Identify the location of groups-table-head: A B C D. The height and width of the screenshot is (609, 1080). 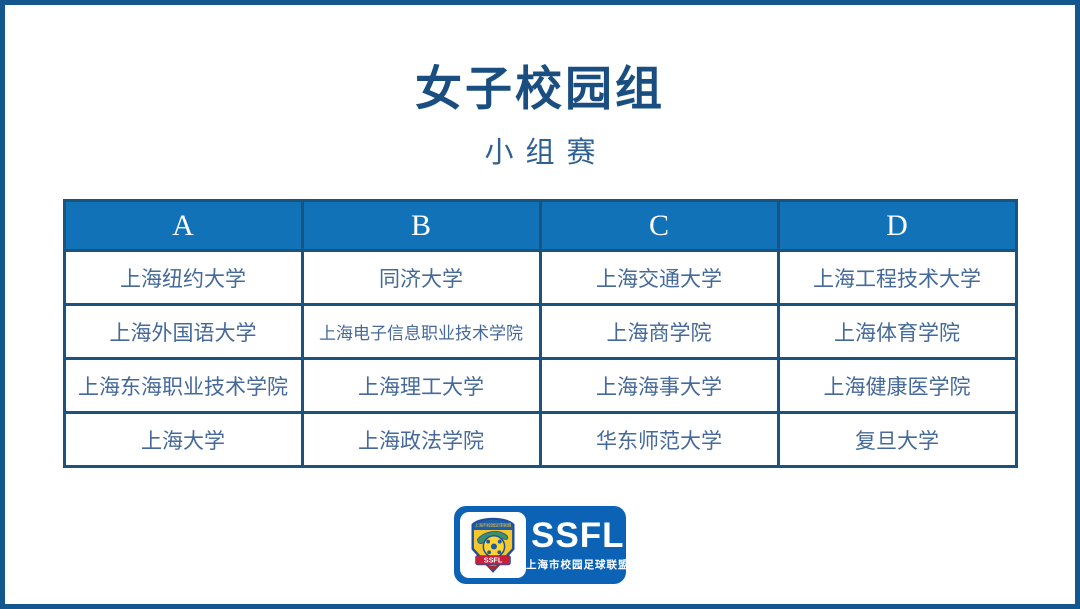
(540, 225).